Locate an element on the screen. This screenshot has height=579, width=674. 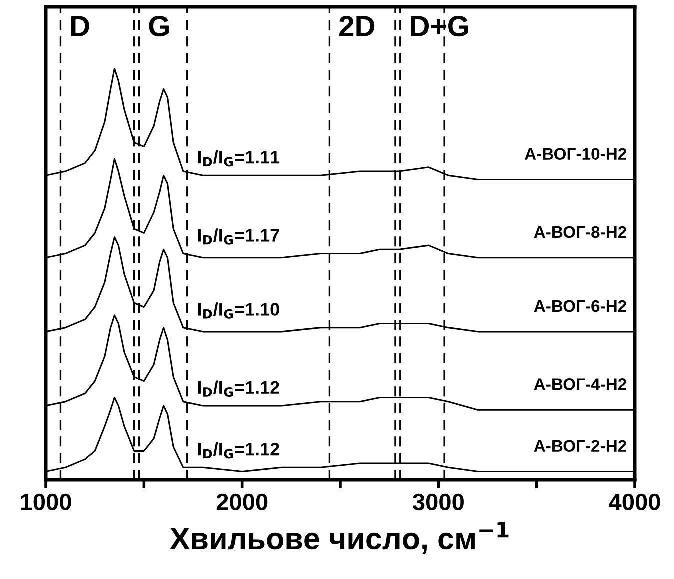
x-axis-title: Хвильове число, см$^{−1}$ is located at coordinates (339, 538).